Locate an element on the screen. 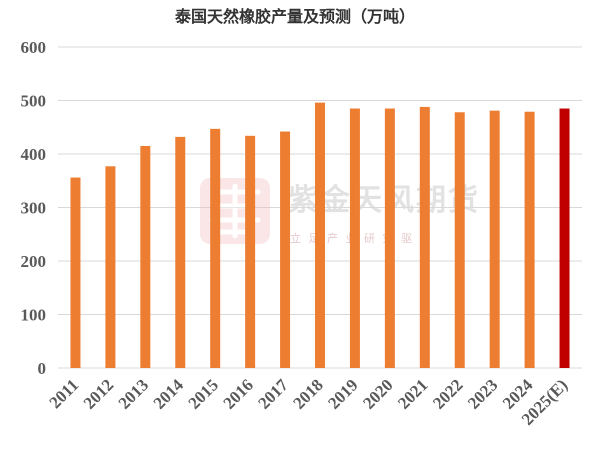  bar-2017 is located at coordinates (285, 249).